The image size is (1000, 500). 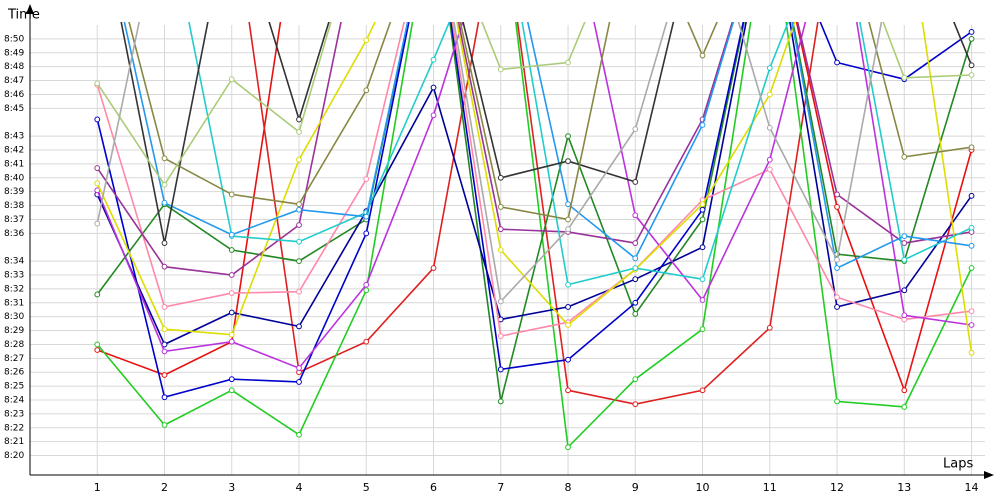 What do you see at coordinates (14, 428) in the screenshot?
I see `y-tick-label: 8:22` at bounding box center [14, 428].